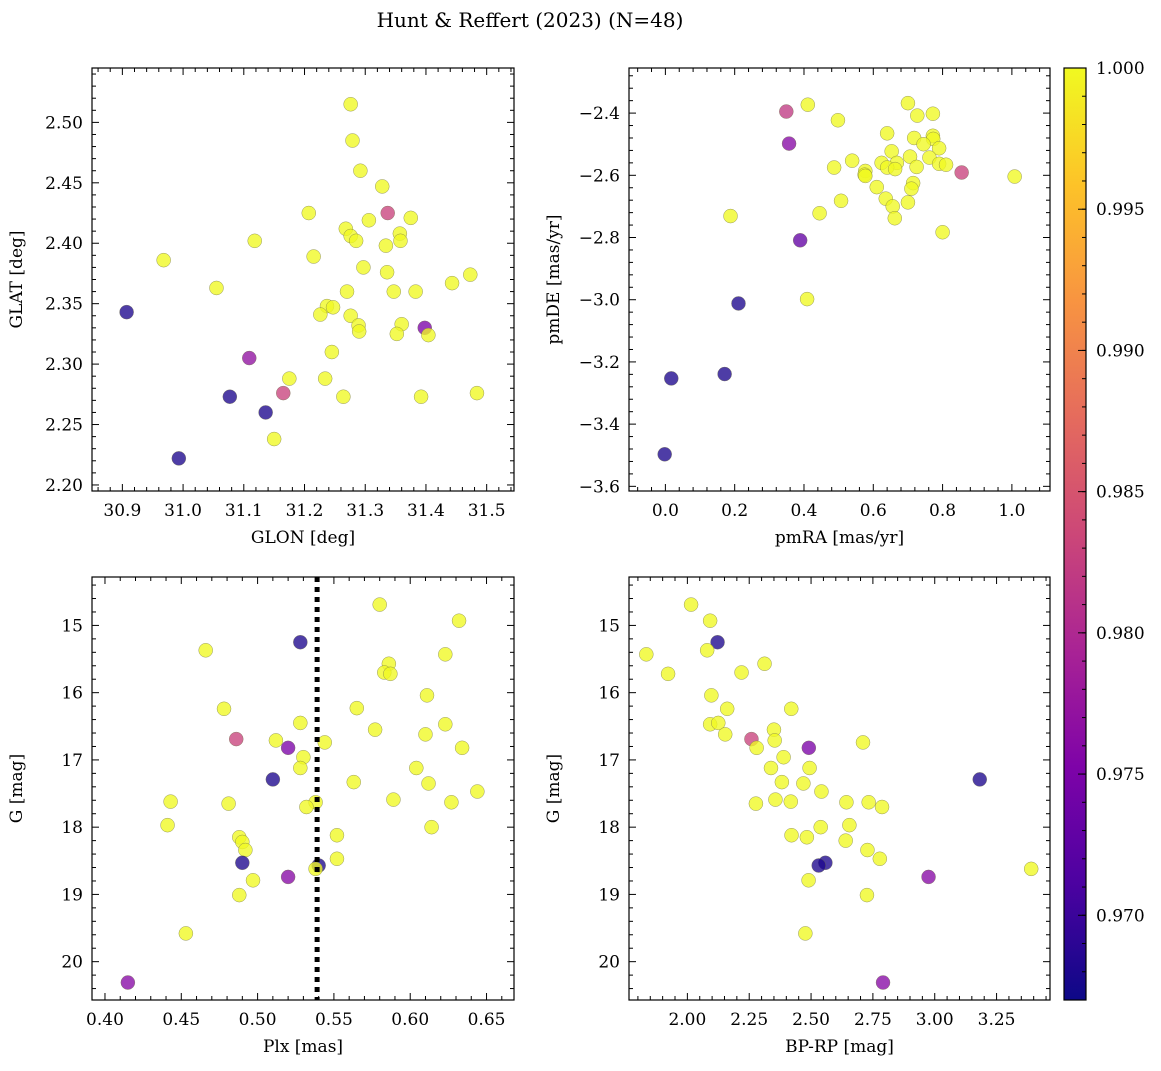 The height and width of the screenshot is (1071, 1161). I want to click on y-tick-label: 2.25, so click(64, 426).